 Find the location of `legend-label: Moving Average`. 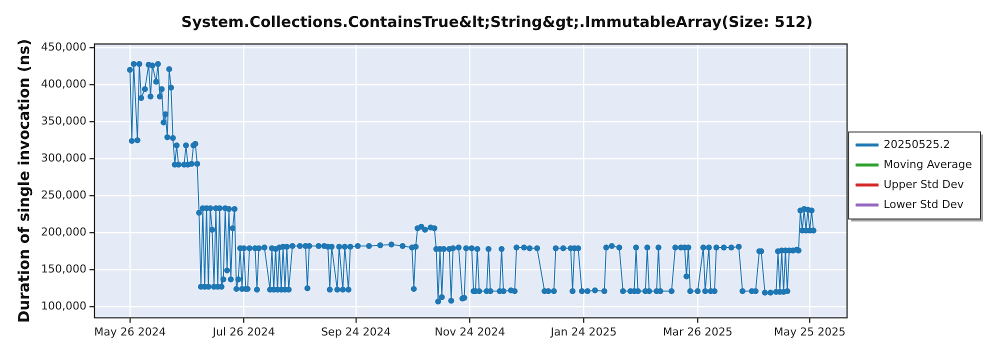

legend-label: Moving Average is located at coordinates (928, 164).